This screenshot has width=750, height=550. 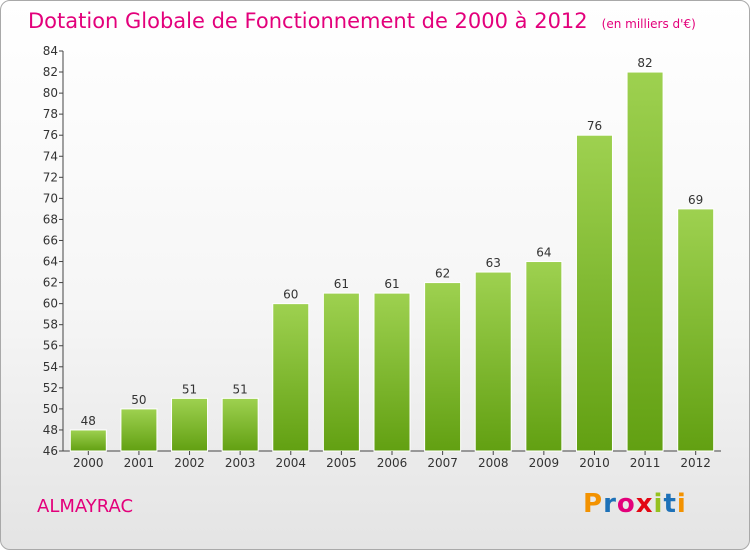 What do you see at coordinates (50, 325) in the screenshot?
I see `y-tick-label: 58` at bounding box center [50, 325].